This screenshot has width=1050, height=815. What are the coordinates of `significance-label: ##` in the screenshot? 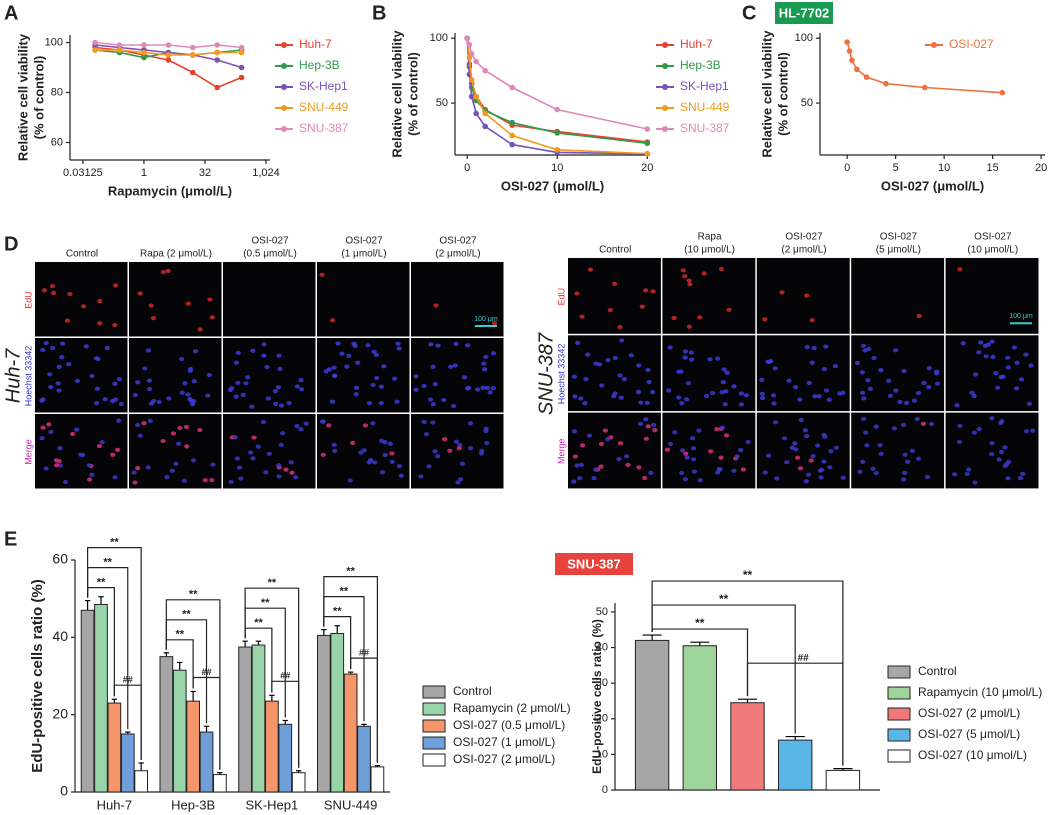 It's located at (285, 676).